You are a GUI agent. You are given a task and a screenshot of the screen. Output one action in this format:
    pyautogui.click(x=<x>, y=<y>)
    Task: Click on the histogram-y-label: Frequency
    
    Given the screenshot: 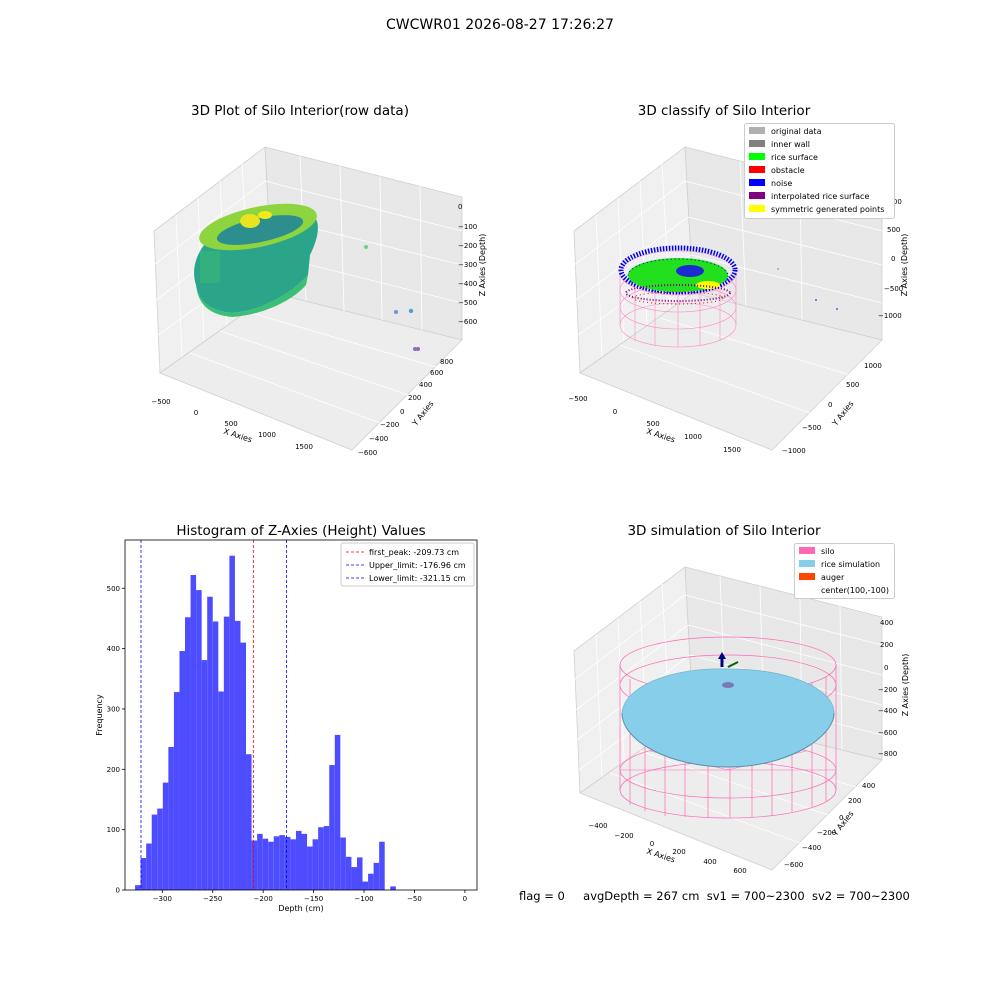 What is the action you would take?
    pyautogui.click(x=99, y=715)
    